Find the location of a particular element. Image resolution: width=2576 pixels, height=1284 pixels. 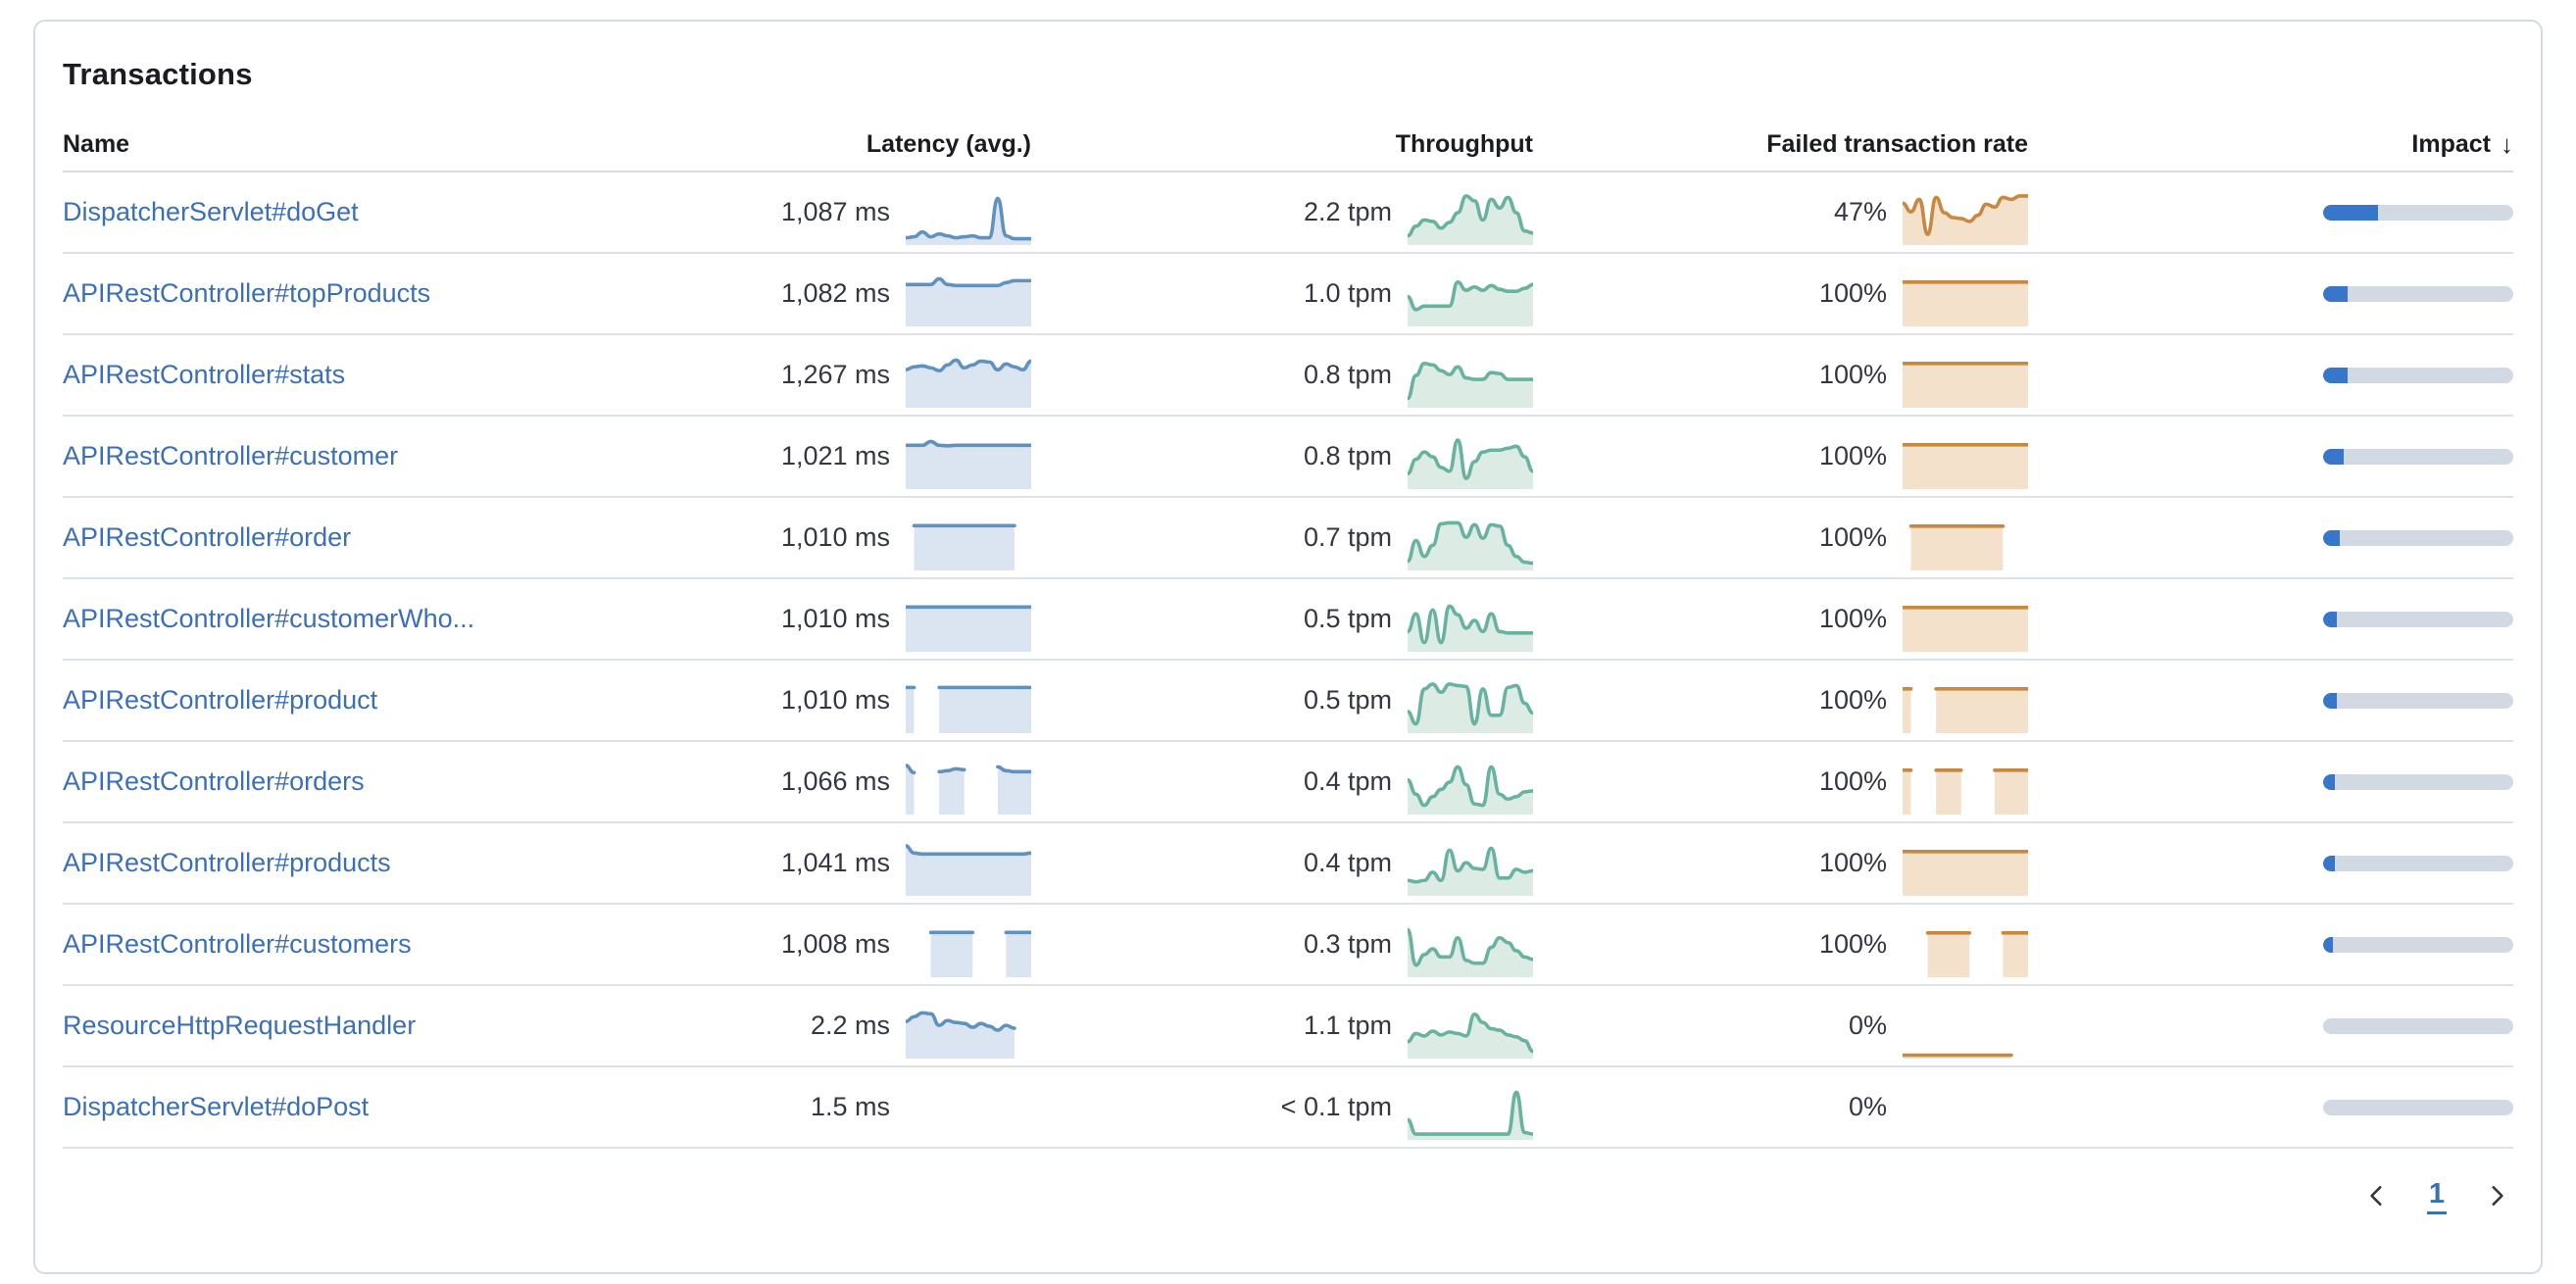

throughput-cell: < 0.1 tpm is located at coordinates (1282, 1110).